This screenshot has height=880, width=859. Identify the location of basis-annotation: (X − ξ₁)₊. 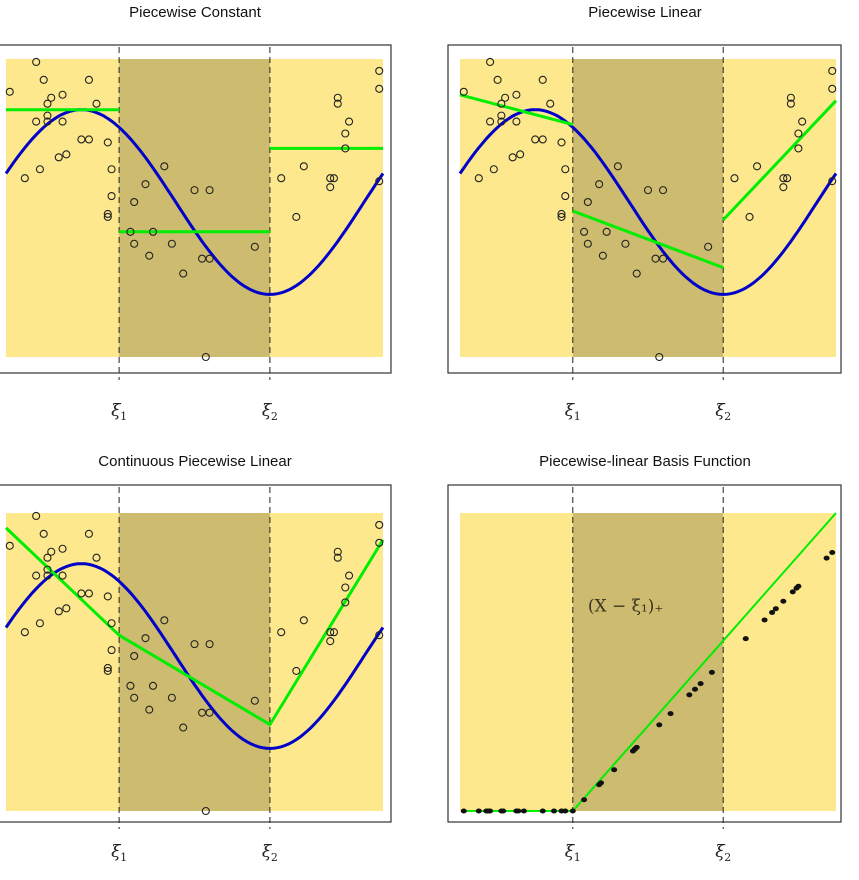
(626, 606).